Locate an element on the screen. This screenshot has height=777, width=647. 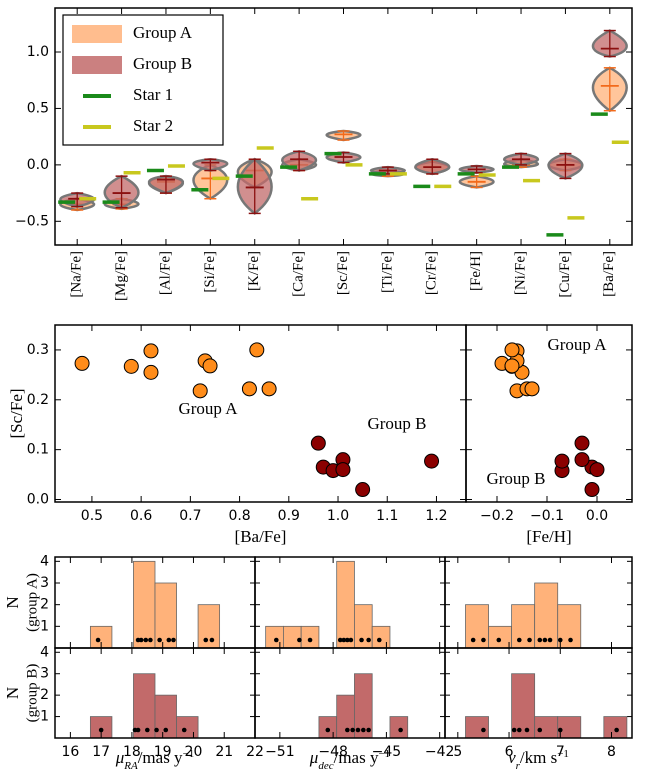
x-tick-label: 20 is located at coordinates (194, 752).